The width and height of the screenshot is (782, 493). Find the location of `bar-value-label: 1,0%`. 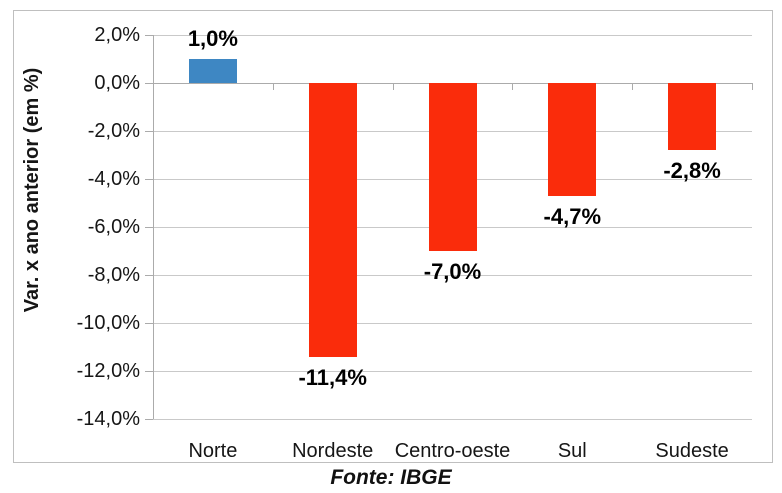

bar-value-label: 1,0% is located at coordinates (212, 38).